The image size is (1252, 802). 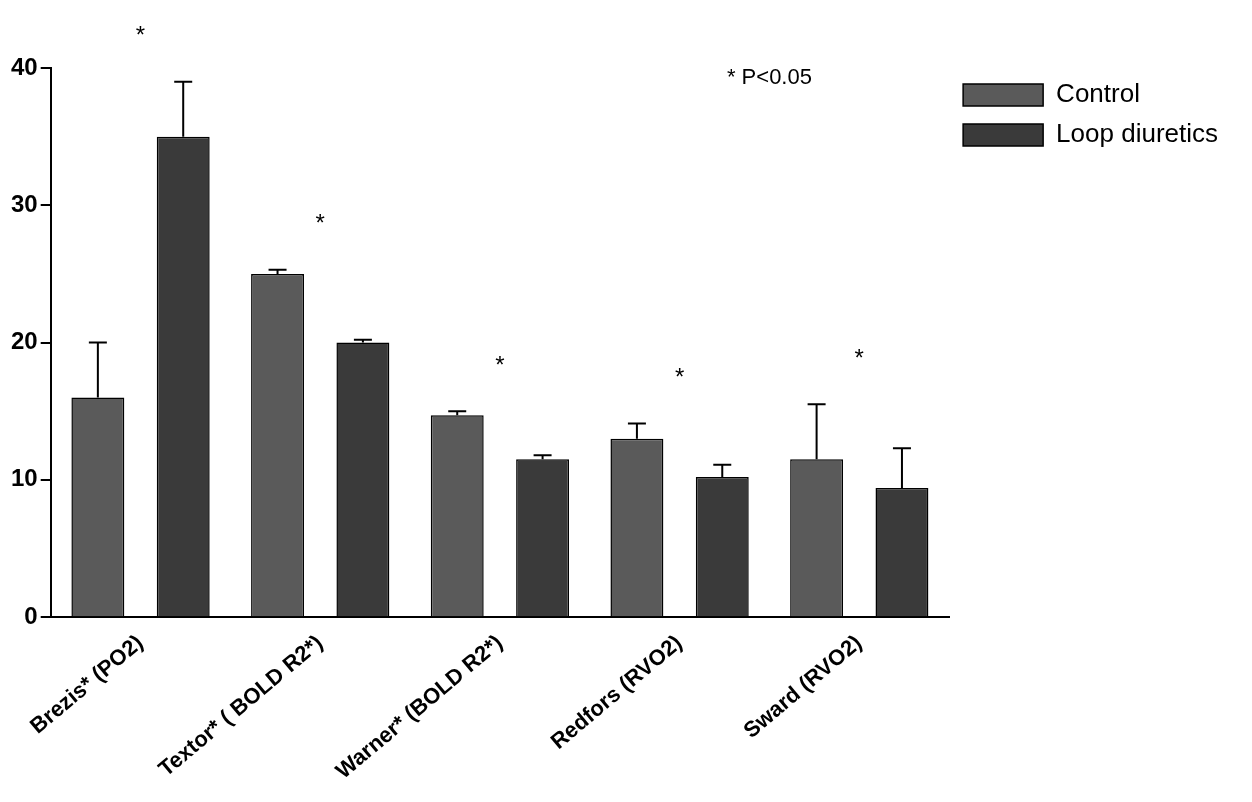 I want to click on legend-label: Control, so click(x=1098, y=93).